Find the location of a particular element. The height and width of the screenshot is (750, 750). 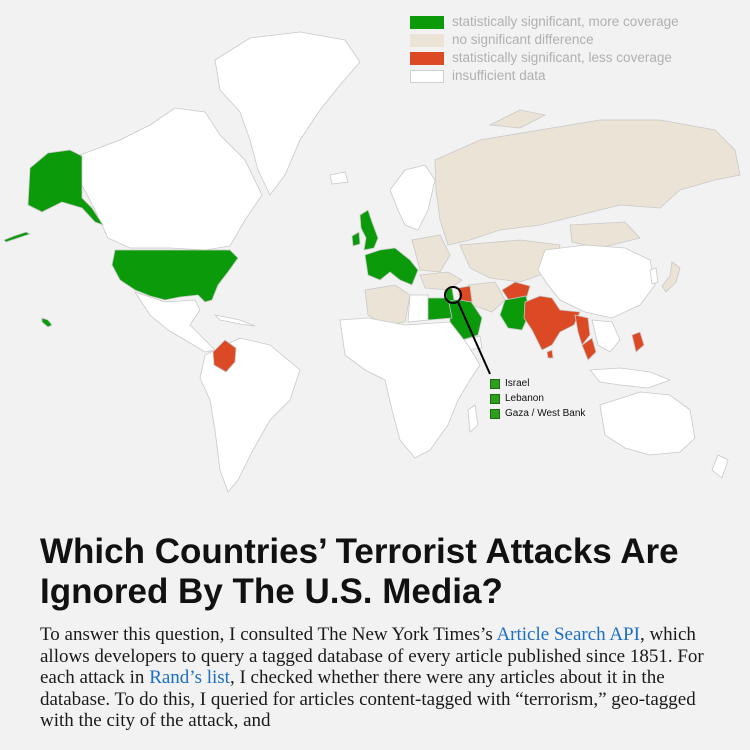

legend-label: no significant difference is located at coordinates (523, 39).